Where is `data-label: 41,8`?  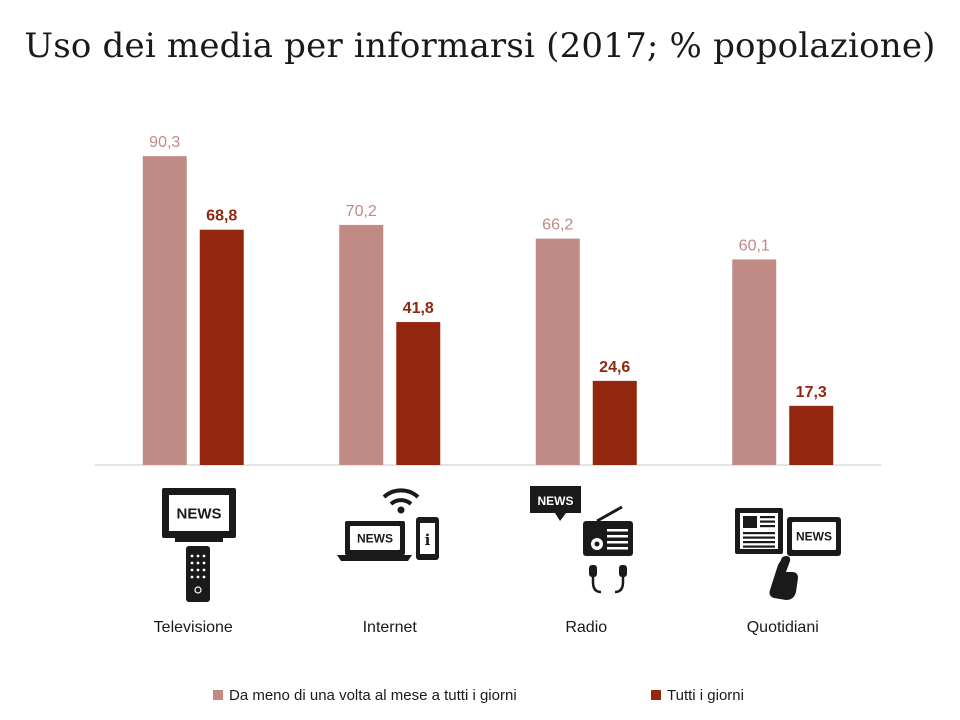
data-label: 41,8 is located at coordinates (418, 308).